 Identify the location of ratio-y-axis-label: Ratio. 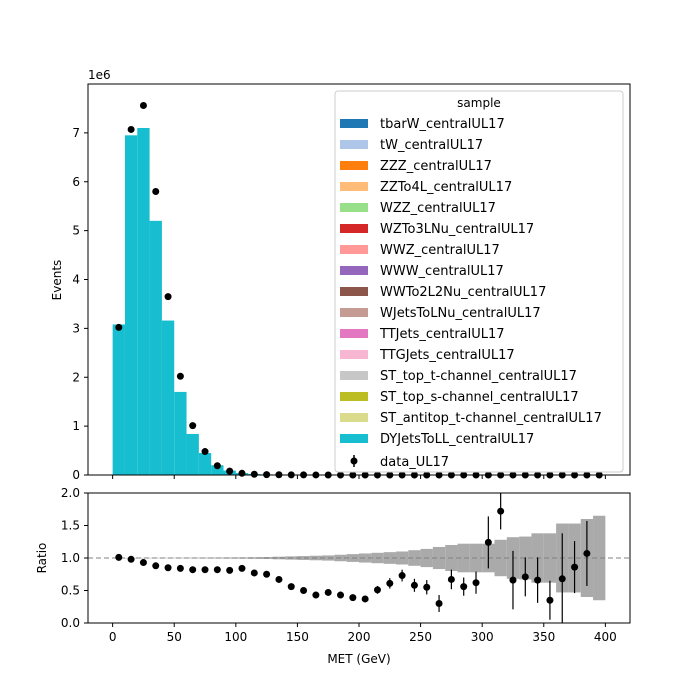
(42, 558).